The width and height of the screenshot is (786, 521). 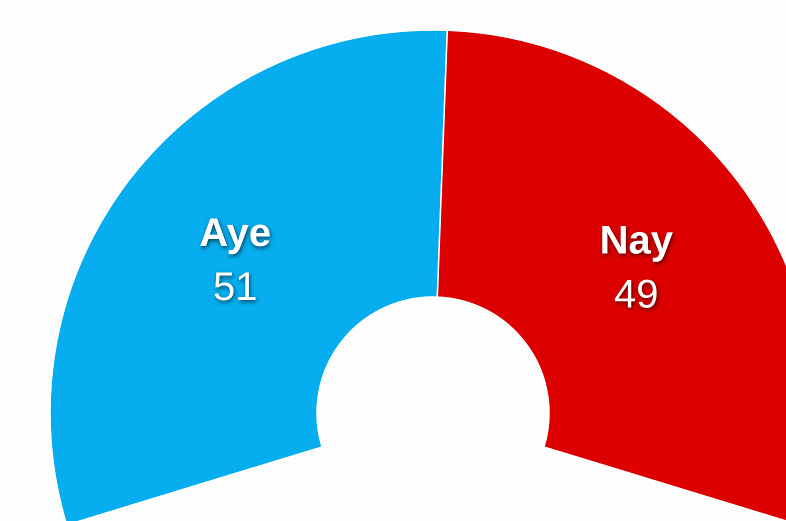 What do you see at coordinates (636, 294) in the screenshot?
I see `data-label: 49` at bounding box center [636, 294].